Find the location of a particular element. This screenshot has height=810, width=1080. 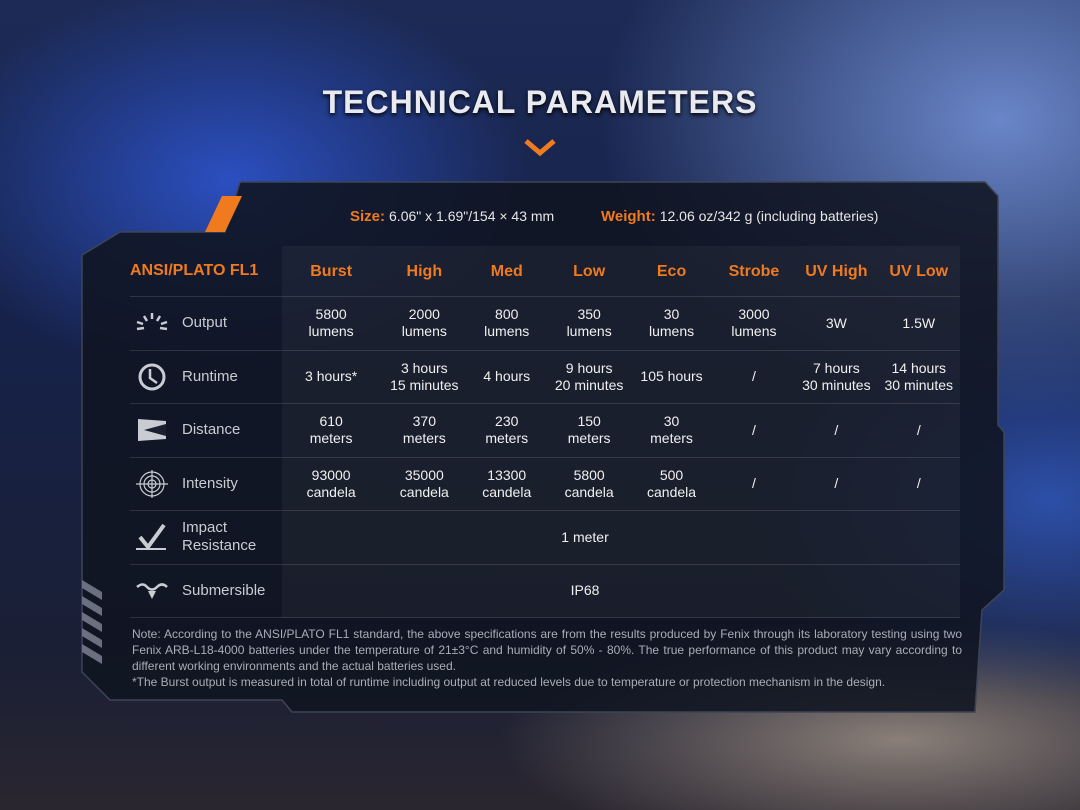

value-cell: 500 candela is located at coordinates (672, 483).